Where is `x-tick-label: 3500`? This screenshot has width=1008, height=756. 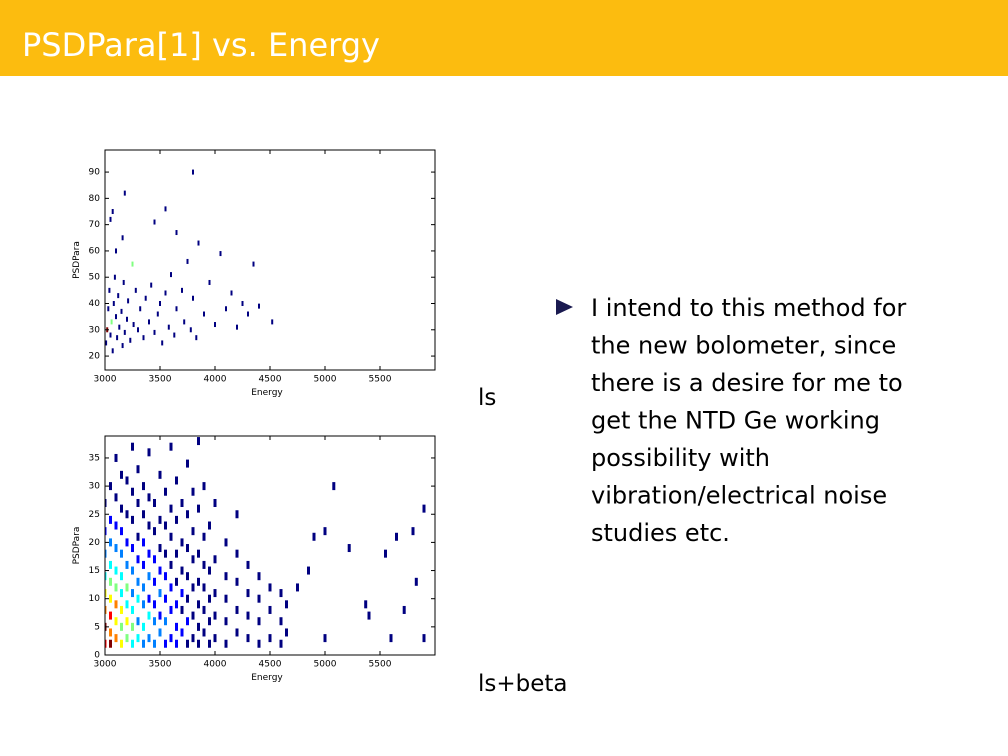 x-tick-label: 3500 is located at coordinates (160, 380).